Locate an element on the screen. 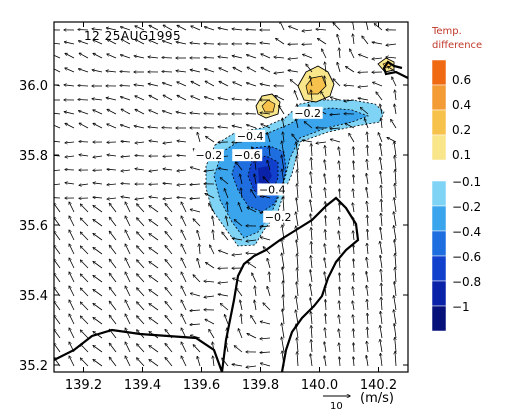 Image resolution: width=514 pixels, height=420 pixels. contour-label-bg is located at coordinates (272, 189).